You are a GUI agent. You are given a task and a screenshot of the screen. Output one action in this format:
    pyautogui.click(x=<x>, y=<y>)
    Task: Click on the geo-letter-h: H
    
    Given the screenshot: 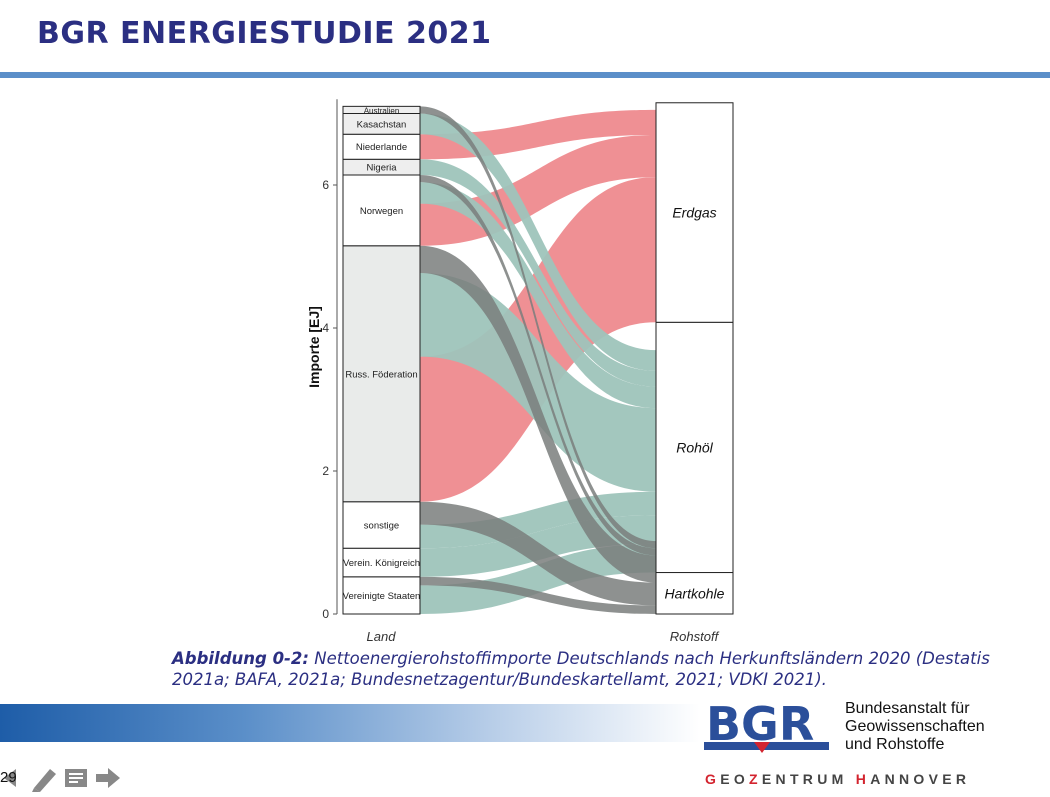 What is the action you would take?
    pyautogui.click(x=863, y=779)
    